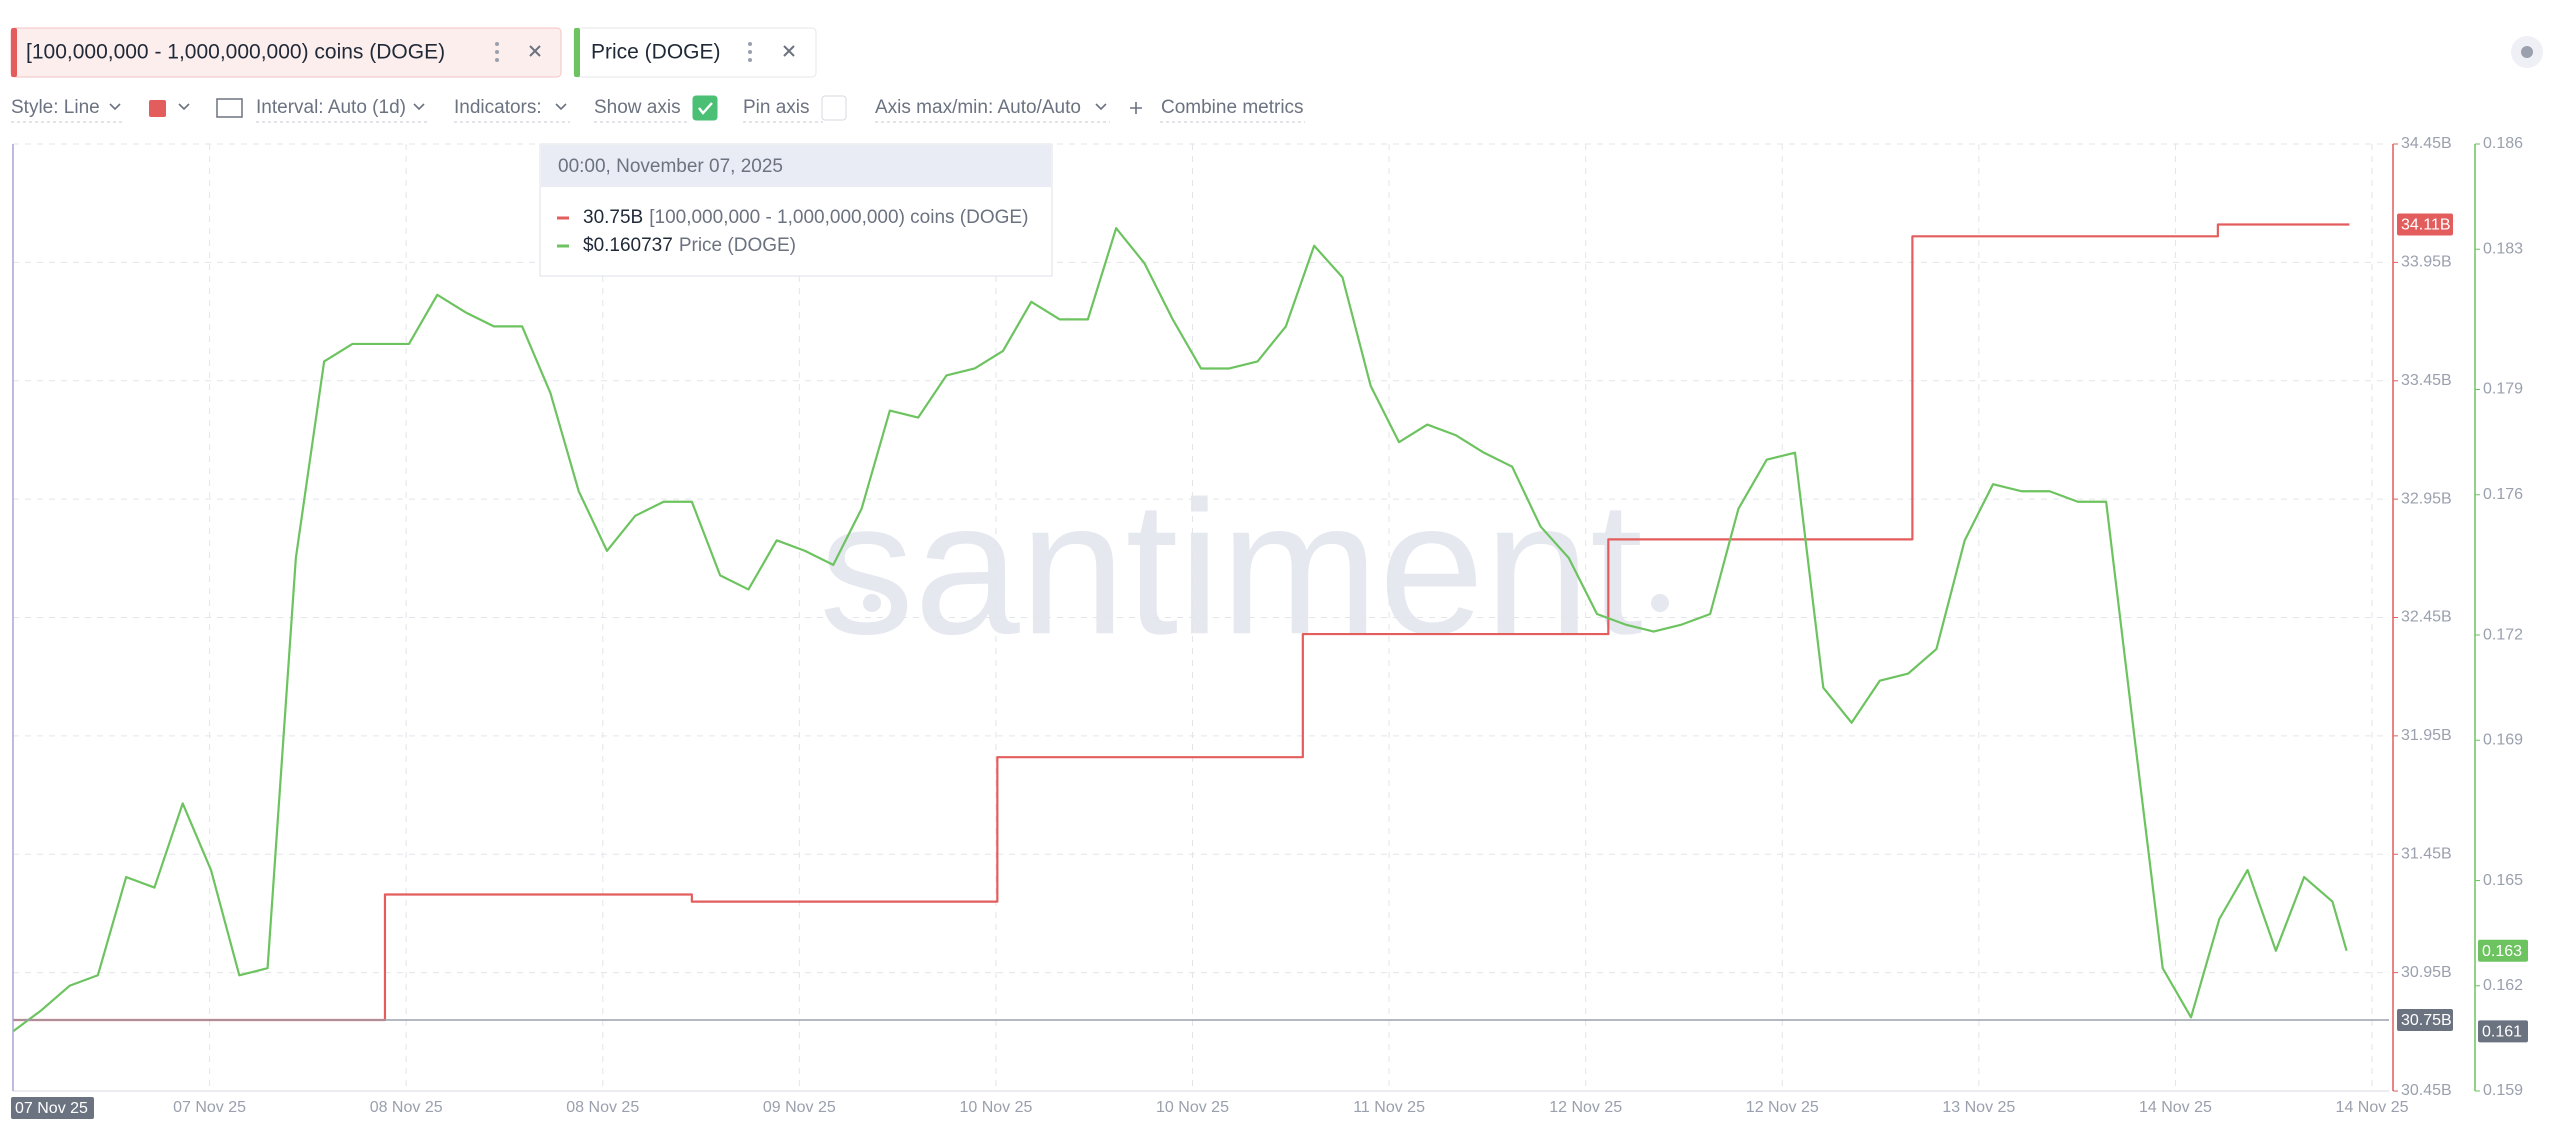 This screenshot has height=1125, width=2560. I want to click on y-tick-label: 31.95B, so click(2426, 735).